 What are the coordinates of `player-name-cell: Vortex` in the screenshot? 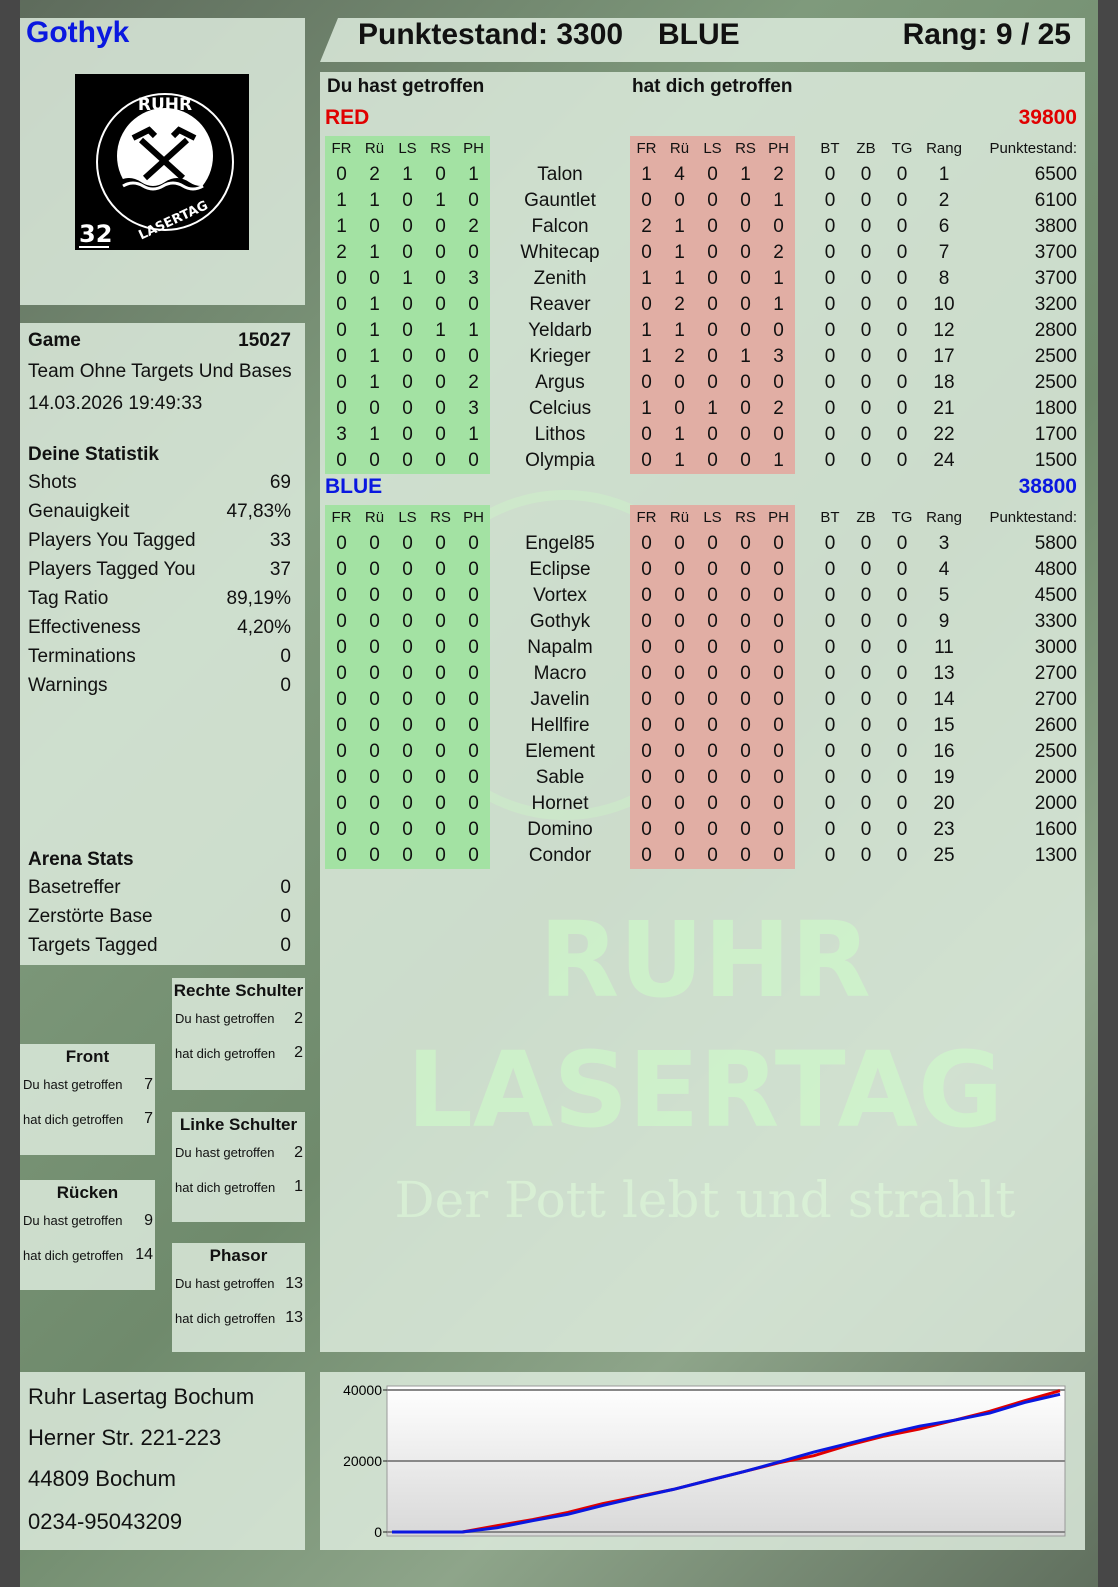 It's located at (560, 595).